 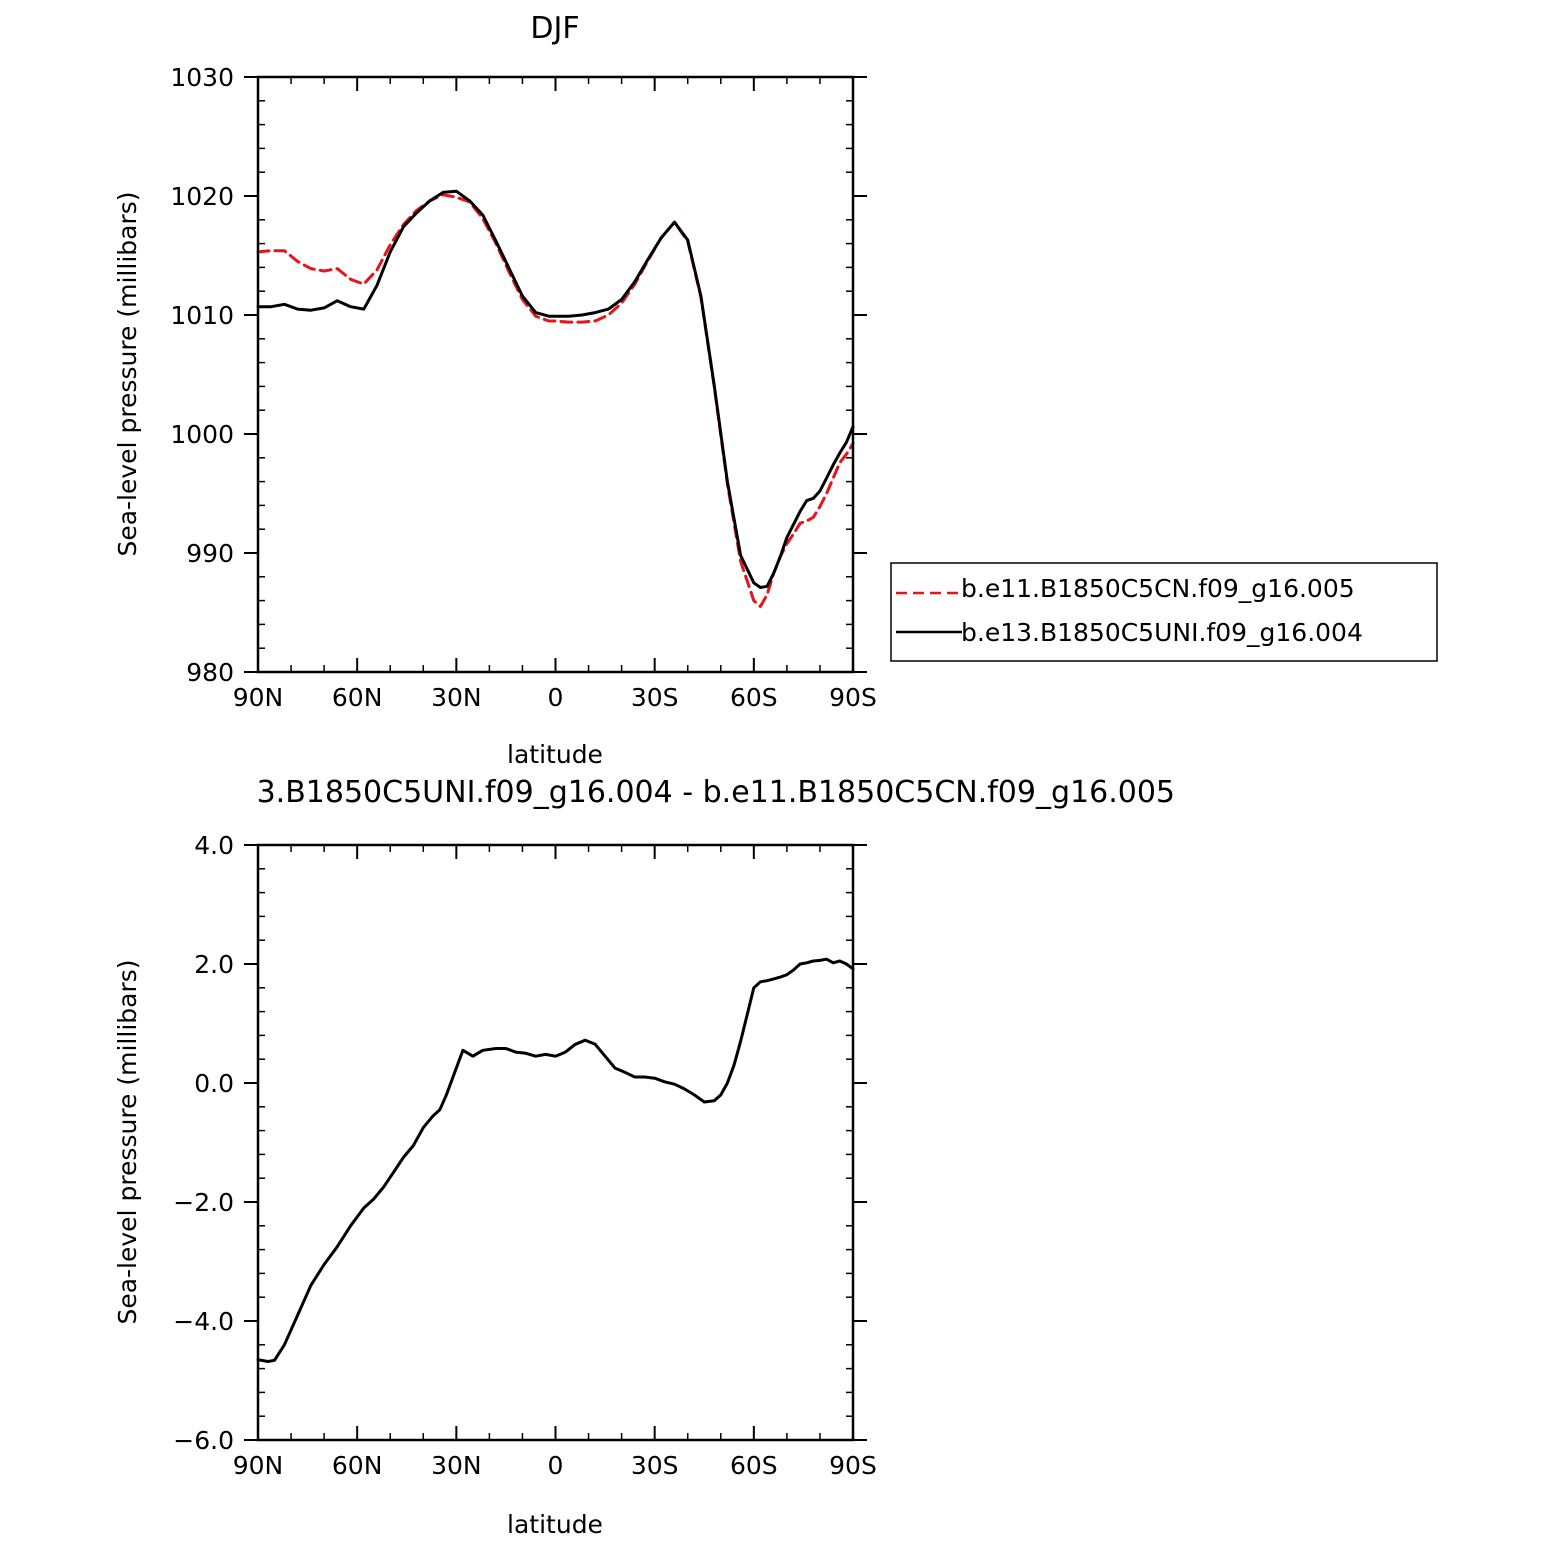 I want to click on bottom-chart-y-tick-label: 4.0, so click(x=214, y=845).